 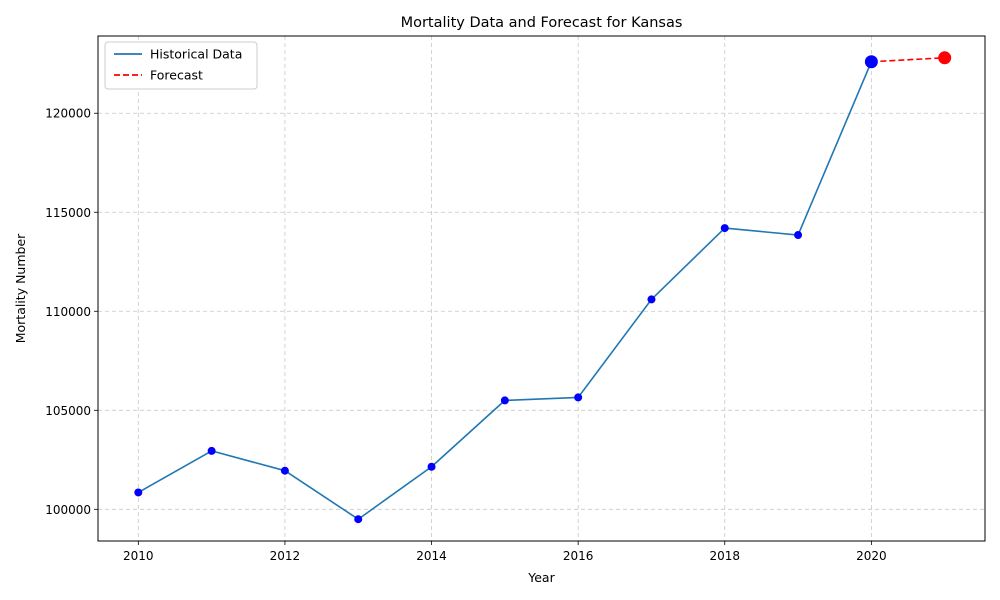 I want to click on y-tick-label: 120000, so click(x=68, y=114).